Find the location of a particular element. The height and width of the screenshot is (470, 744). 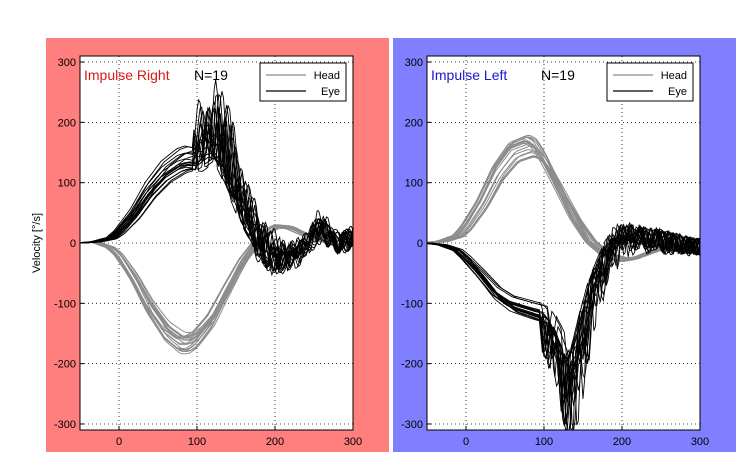

legend-label-eye-right: Eye is located at coordinates (330, 92).